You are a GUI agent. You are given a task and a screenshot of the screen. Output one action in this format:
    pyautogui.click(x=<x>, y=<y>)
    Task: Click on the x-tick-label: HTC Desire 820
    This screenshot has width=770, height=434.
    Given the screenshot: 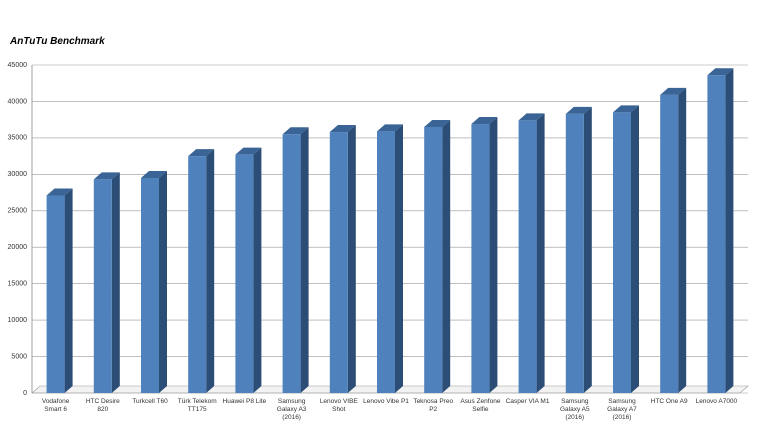 What is the action you would take?
    pyautogui.click(x=102, y=405)
    